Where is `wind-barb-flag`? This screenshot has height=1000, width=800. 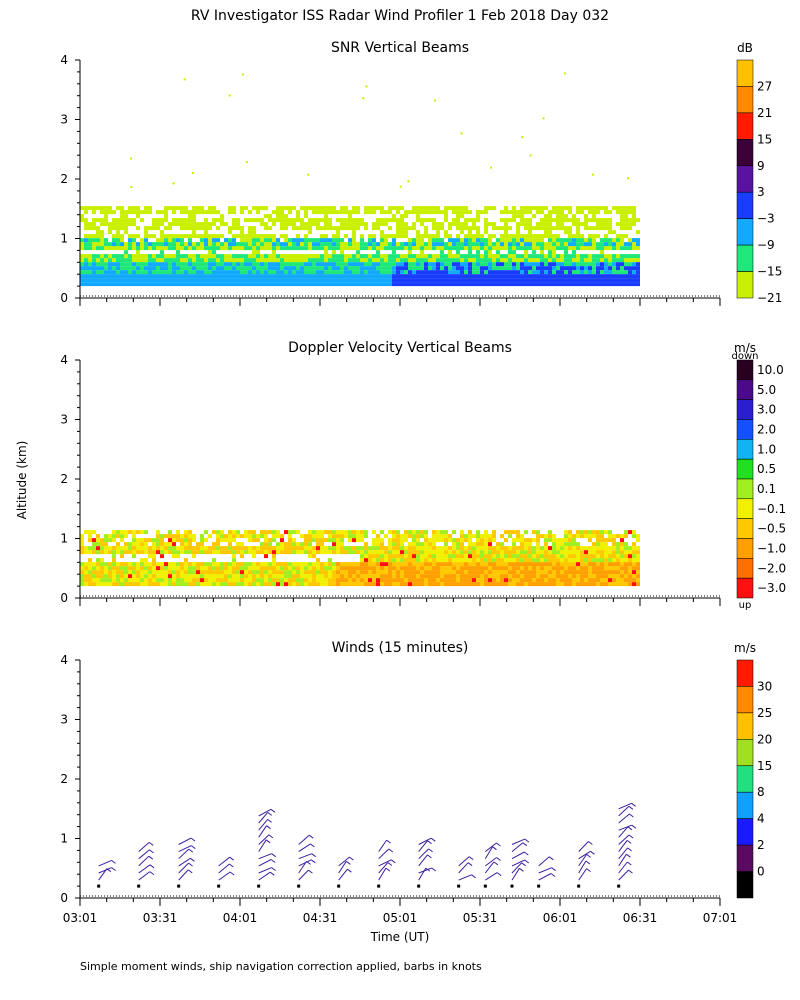
wind-barb-flag is located at coordinates (471, 858).